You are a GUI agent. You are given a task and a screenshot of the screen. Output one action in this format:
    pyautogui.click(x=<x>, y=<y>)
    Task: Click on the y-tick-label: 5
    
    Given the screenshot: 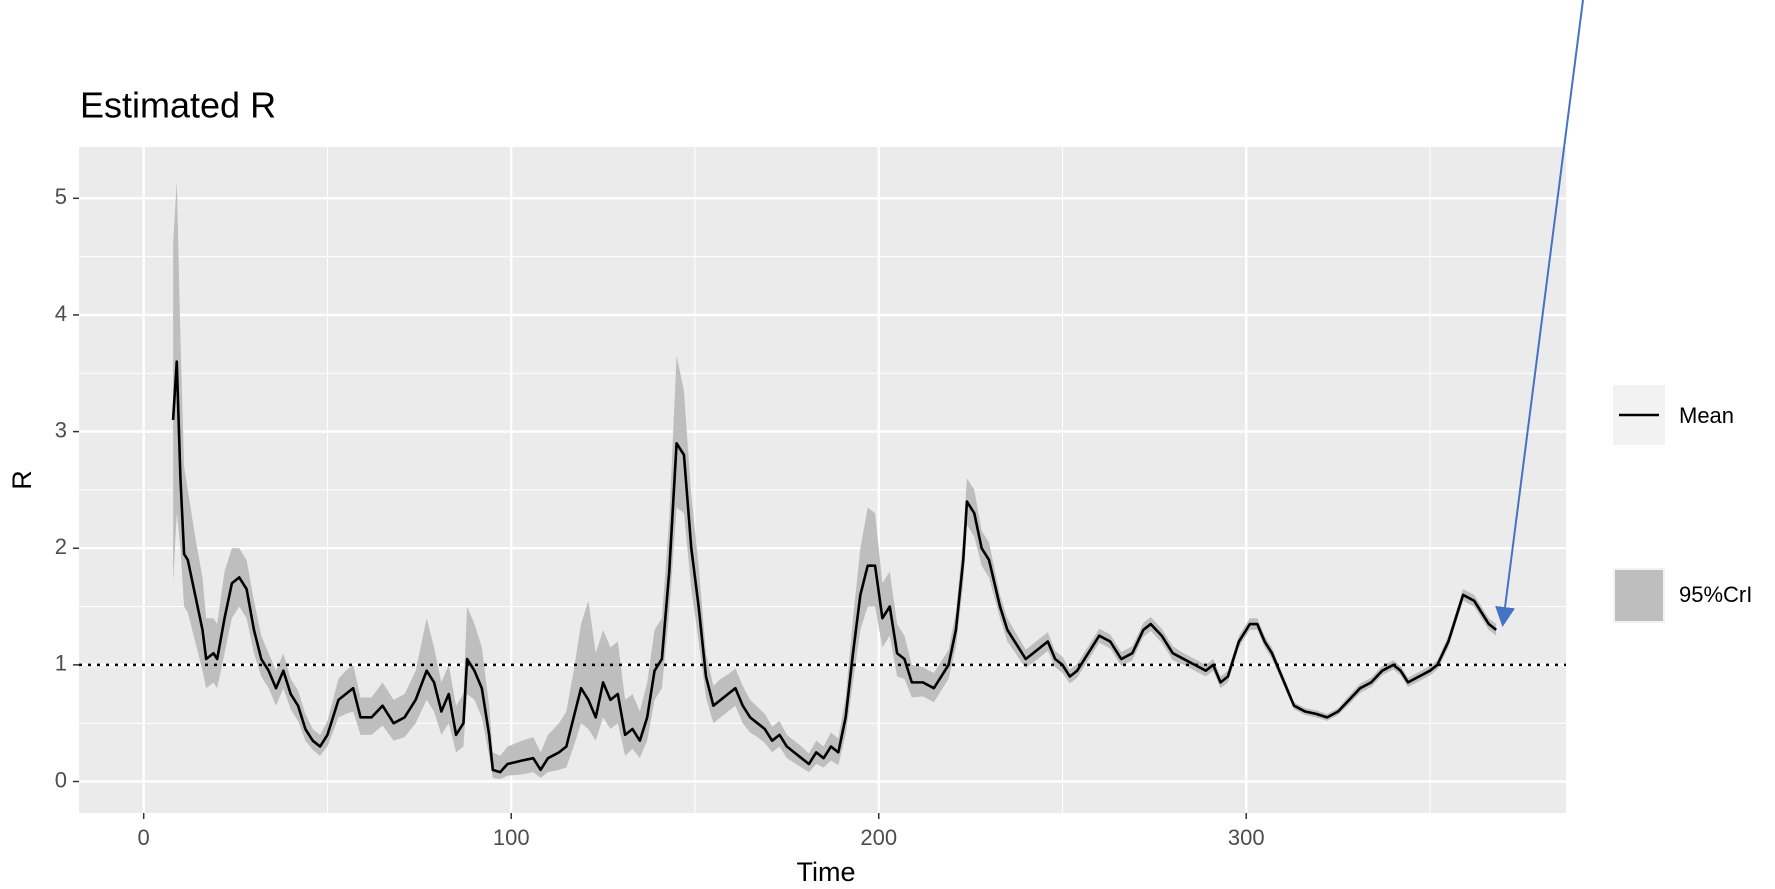 What is the action you would take?
    pyautogui.click(x=61, y=196)
    